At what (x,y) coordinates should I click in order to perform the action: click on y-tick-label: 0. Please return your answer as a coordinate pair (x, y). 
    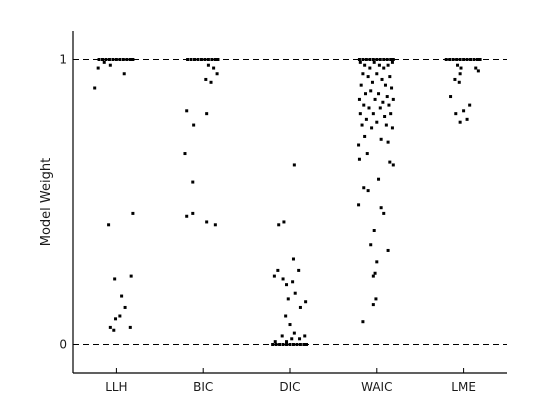
    Looking at the image, I should click on (63, 345).